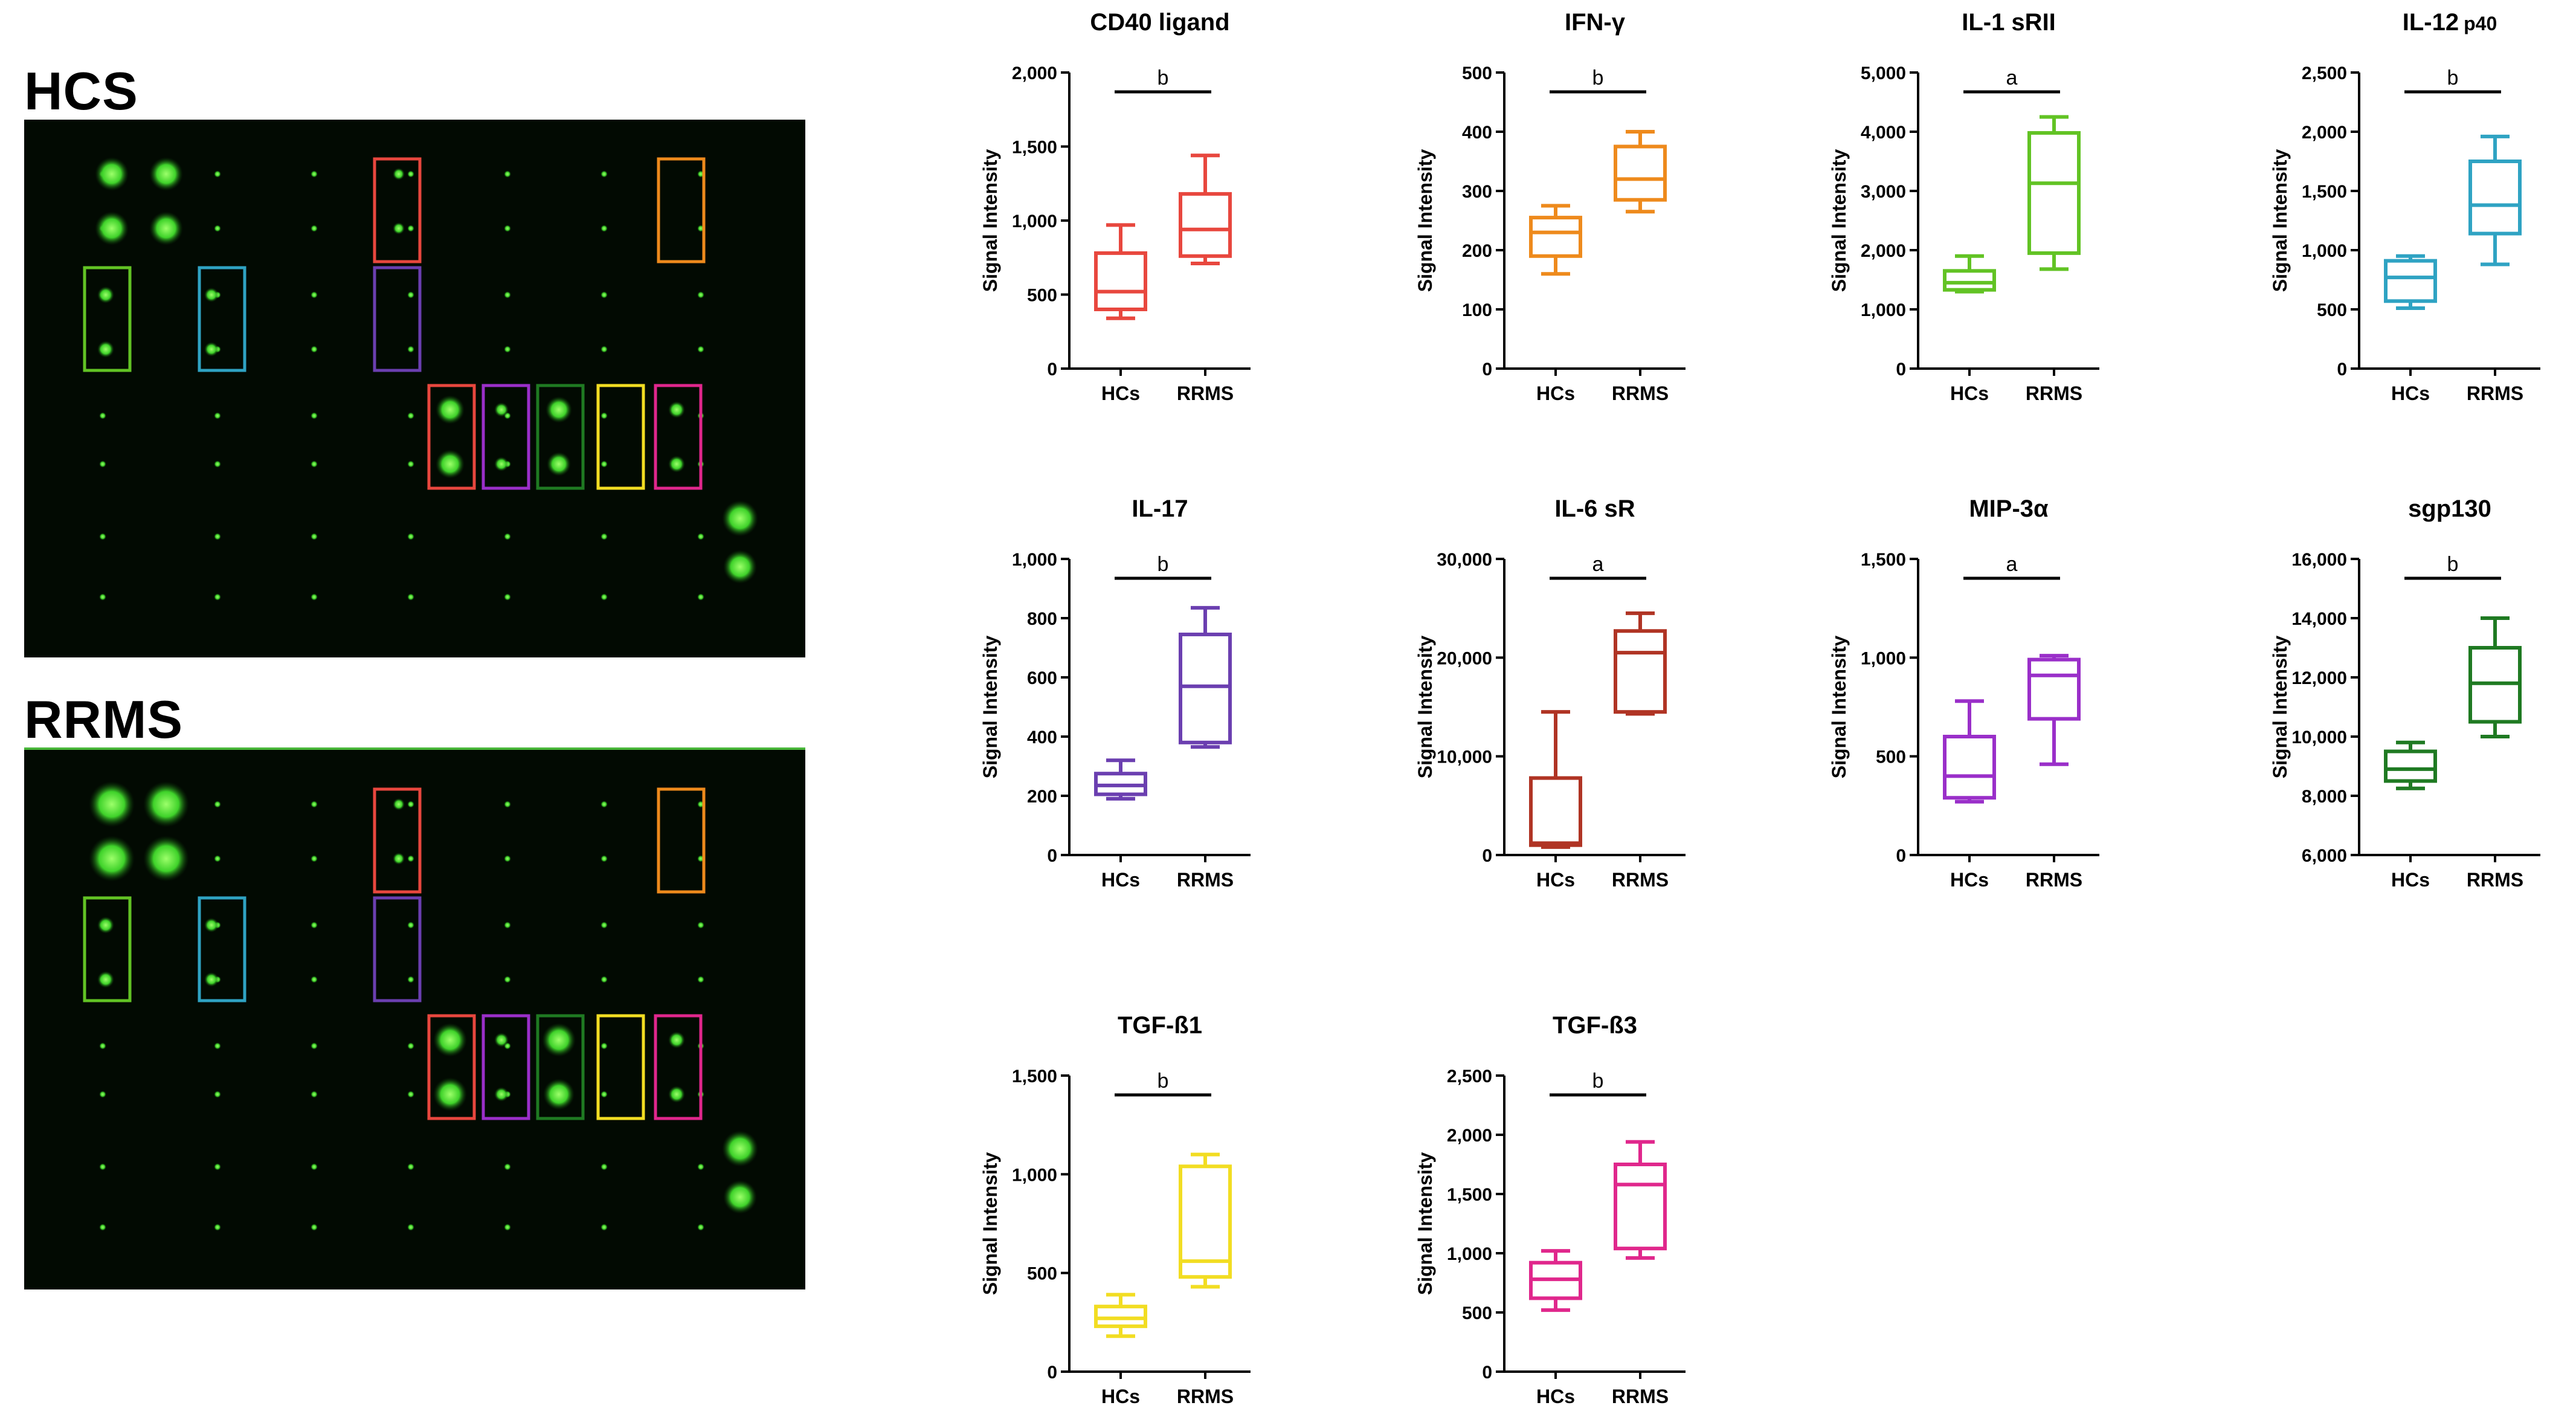  What do you see at coordinates (2319, 737) in the screenshot?
I see `y-tick-label: 10,000` at bounding box center [2319, 737].